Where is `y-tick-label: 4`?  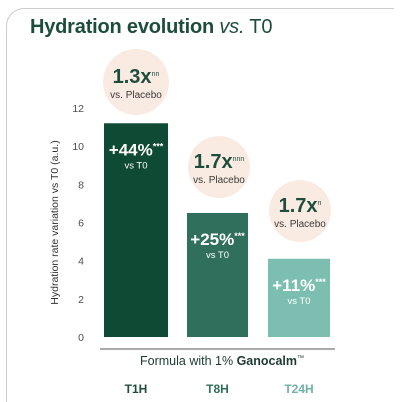 y-tick-label: 4 is located at coordinates (81, 262).